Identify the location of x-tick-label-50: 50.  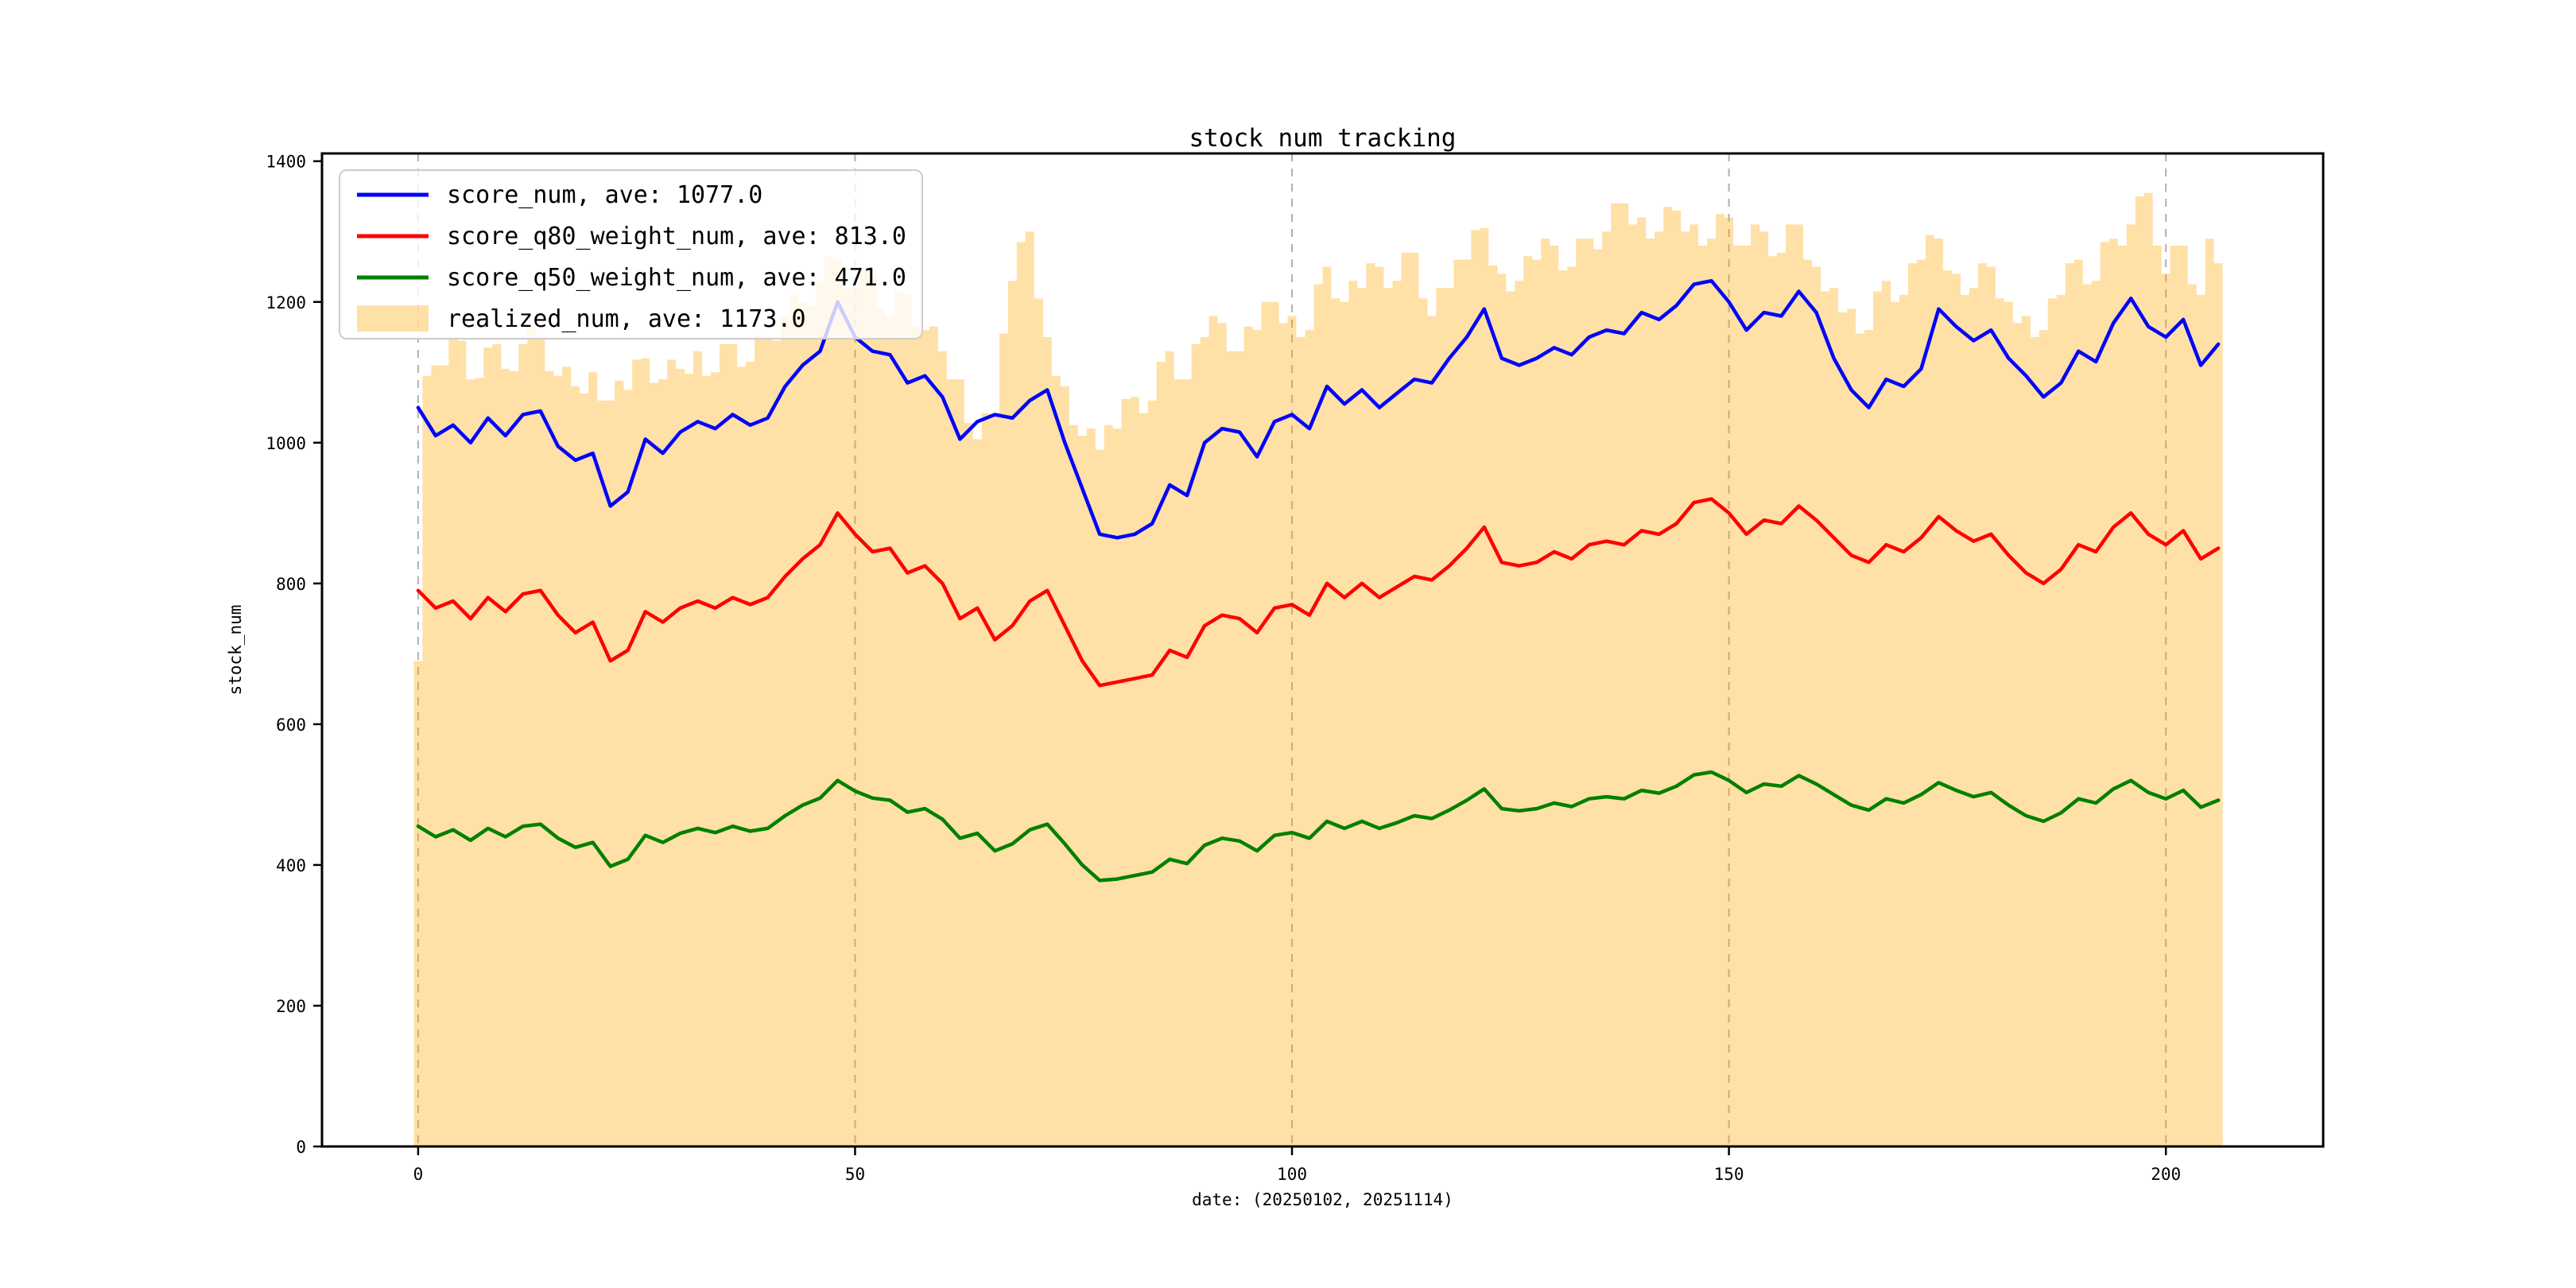
(855, 1174).